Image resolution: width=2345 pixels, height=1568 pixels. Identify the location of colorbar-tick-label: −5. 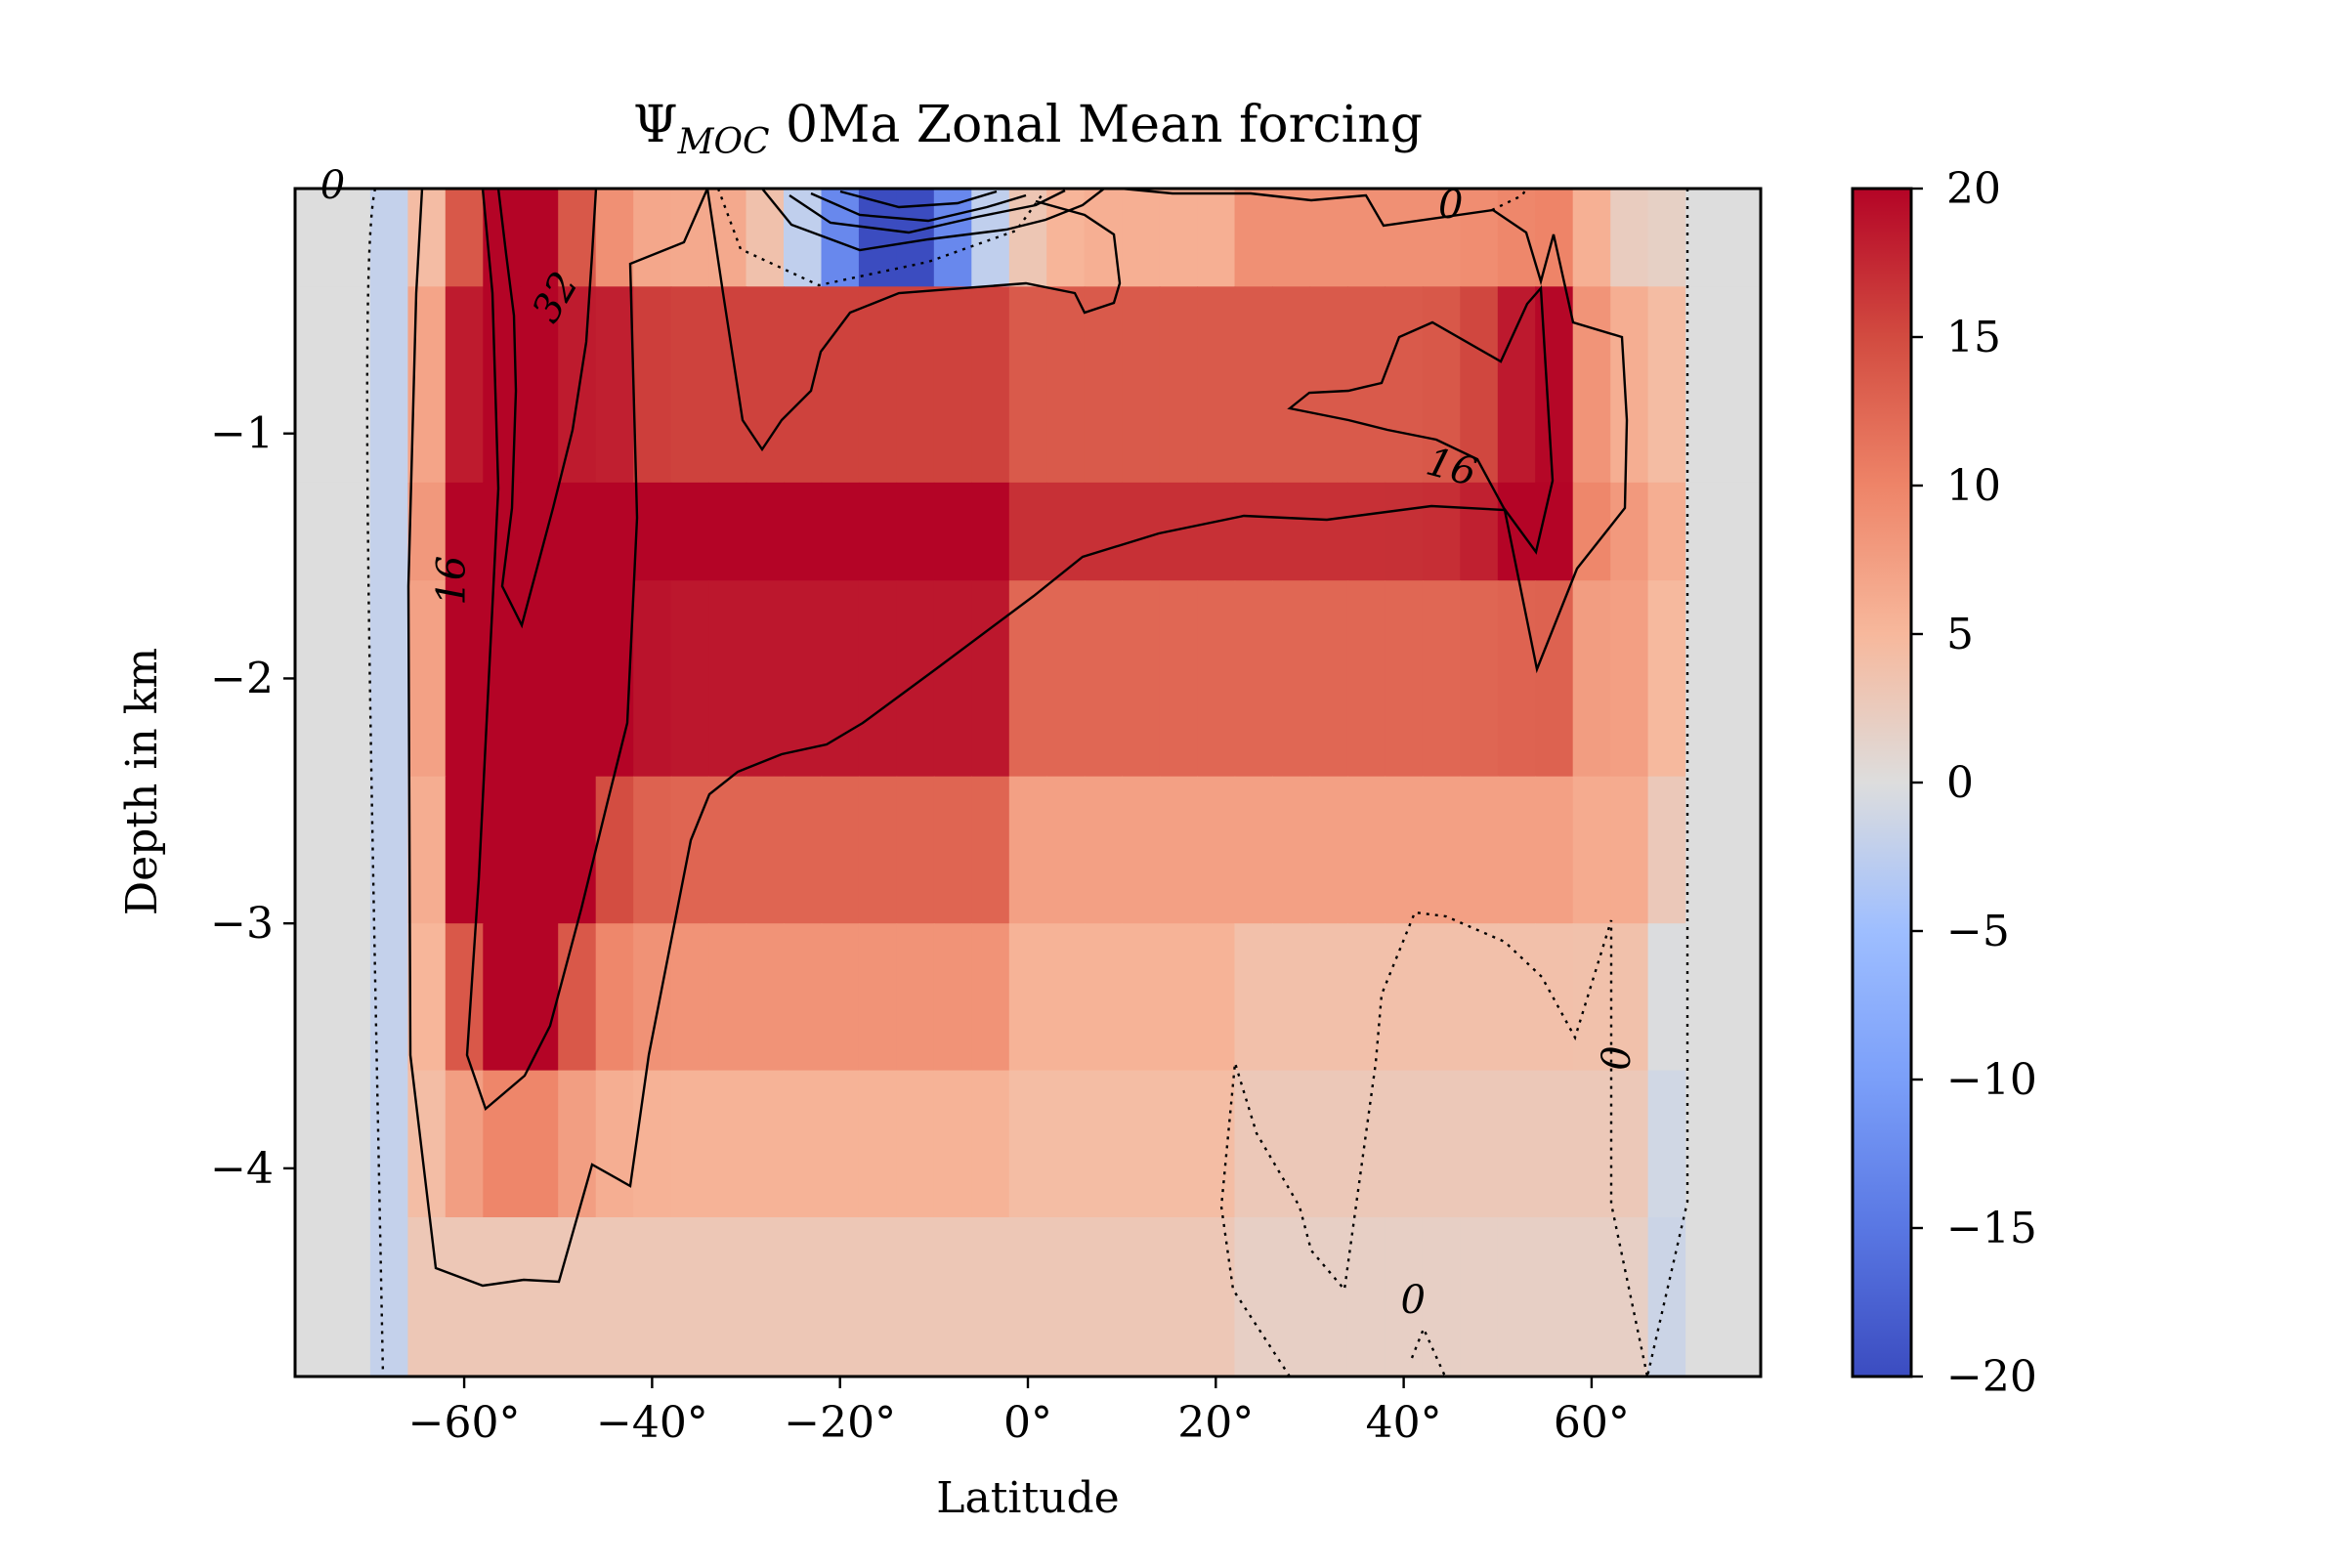
(1978, 931).